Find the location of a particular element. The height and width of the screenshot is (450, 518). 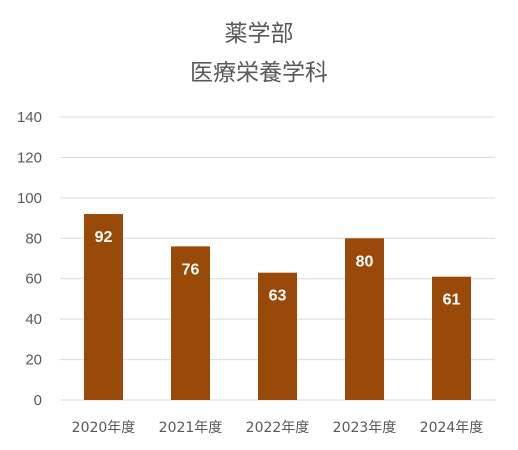

bar-value-label: 92 is located at coordinates (104, 237).